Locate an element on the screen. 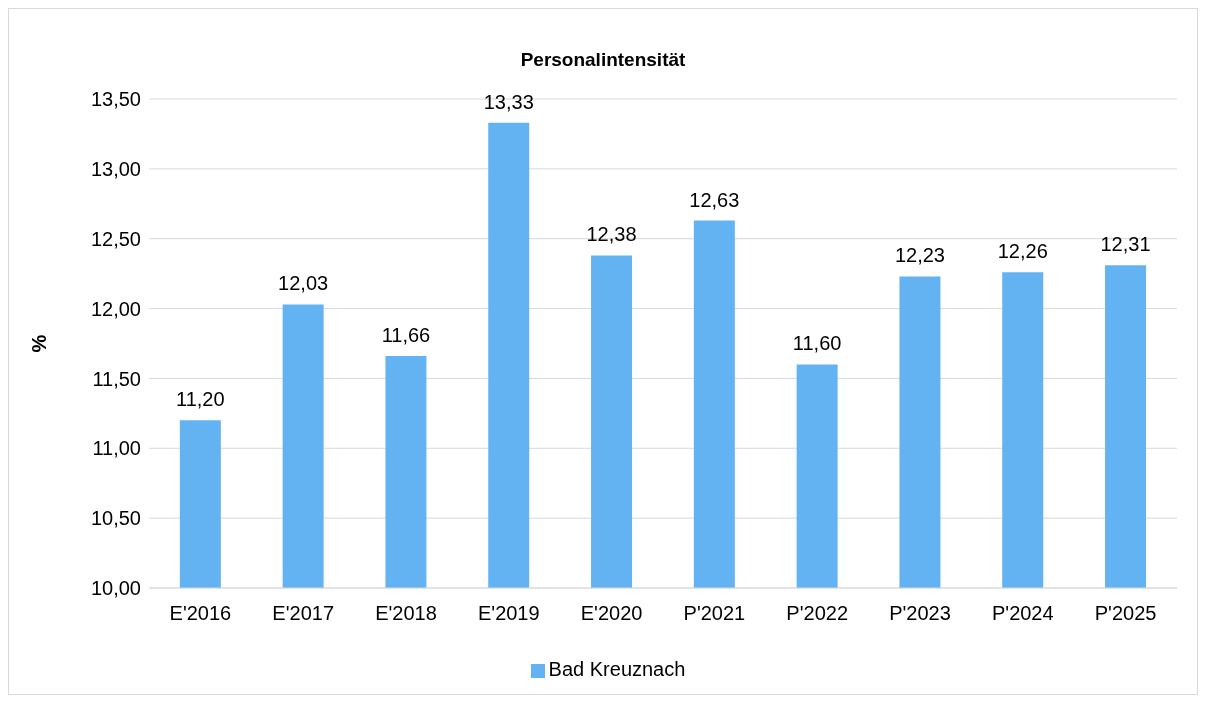  data-label: 12,23 is located at coordinates (919, 255).